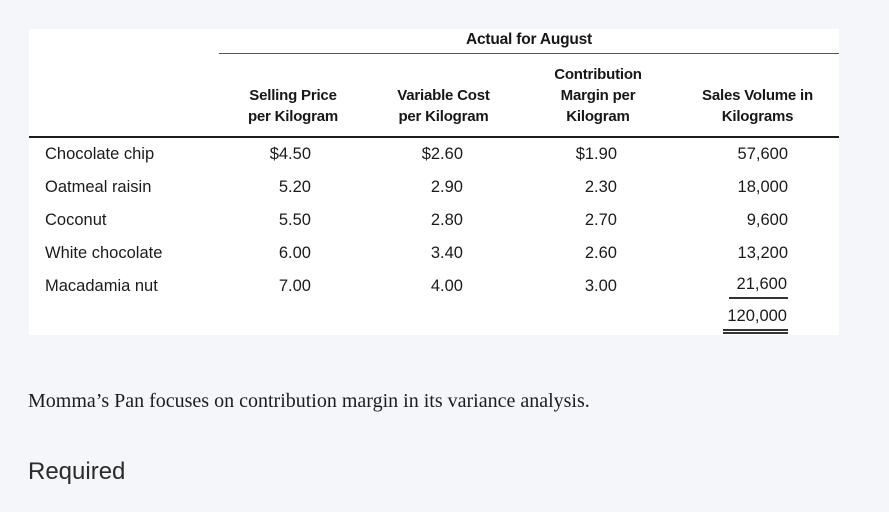 The height and width of the screenshot is (512, 889). I want to click on subtotal-underline: 21,600, so click(758, 287).